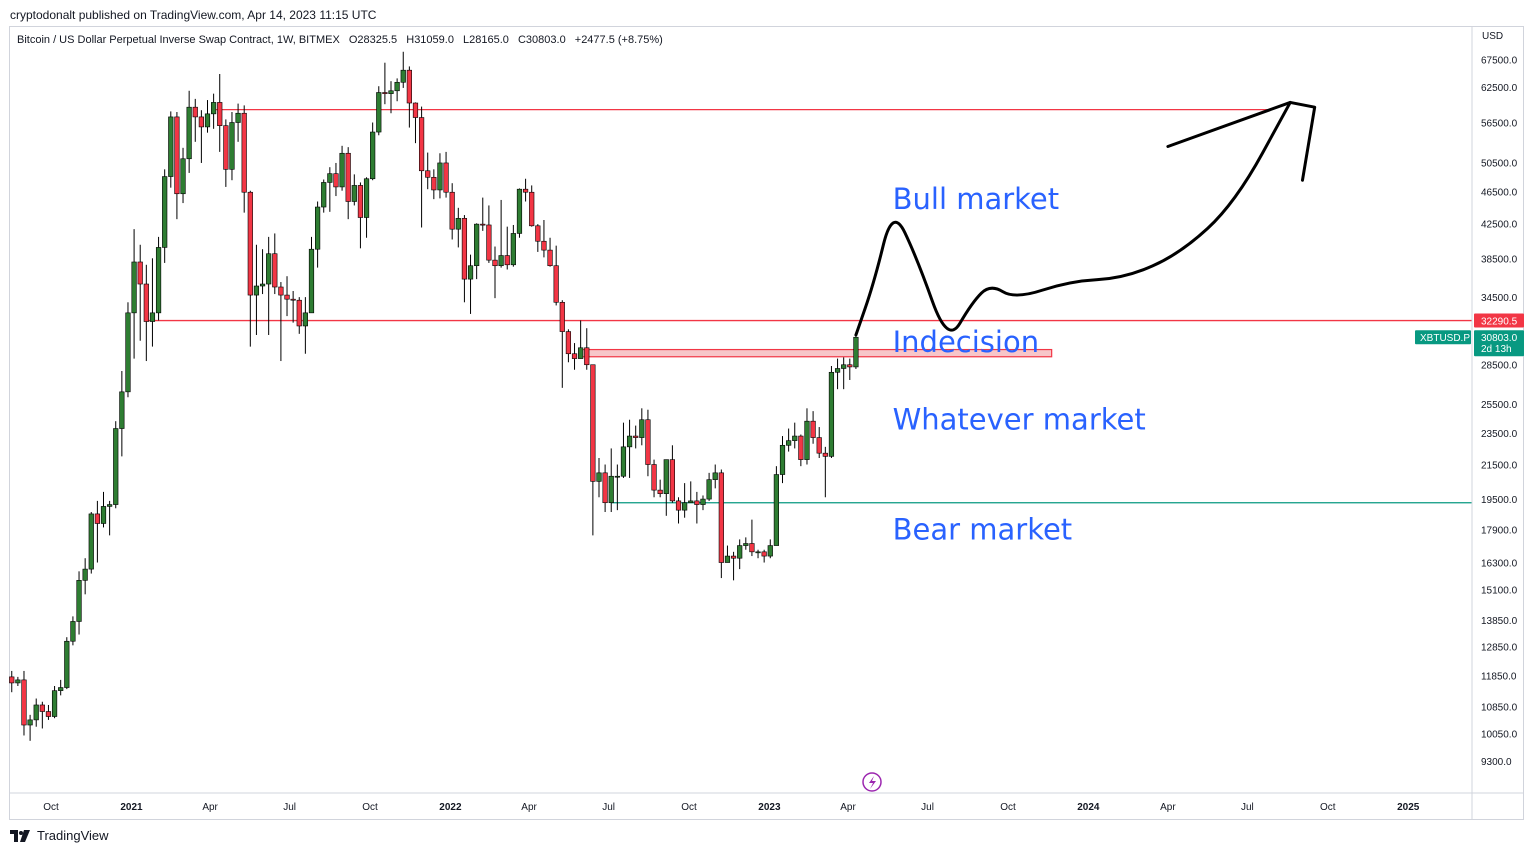 This screenshot has width=1536, height=853. Describe the element at coordinates (1499, 676) in the screenshot. I see `price-tick-label: 11850.0` at that location.